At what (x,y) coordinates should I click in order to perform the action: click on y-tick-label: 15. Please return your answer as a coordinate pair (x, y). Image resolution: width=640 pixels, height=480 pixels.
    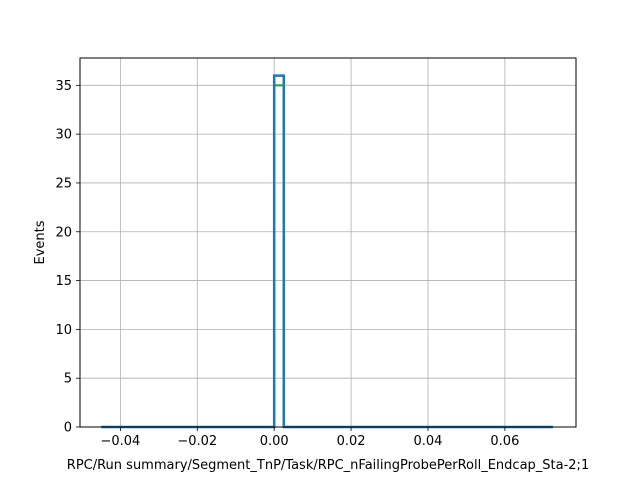
    Looking at the image, I should click on (63, 281).